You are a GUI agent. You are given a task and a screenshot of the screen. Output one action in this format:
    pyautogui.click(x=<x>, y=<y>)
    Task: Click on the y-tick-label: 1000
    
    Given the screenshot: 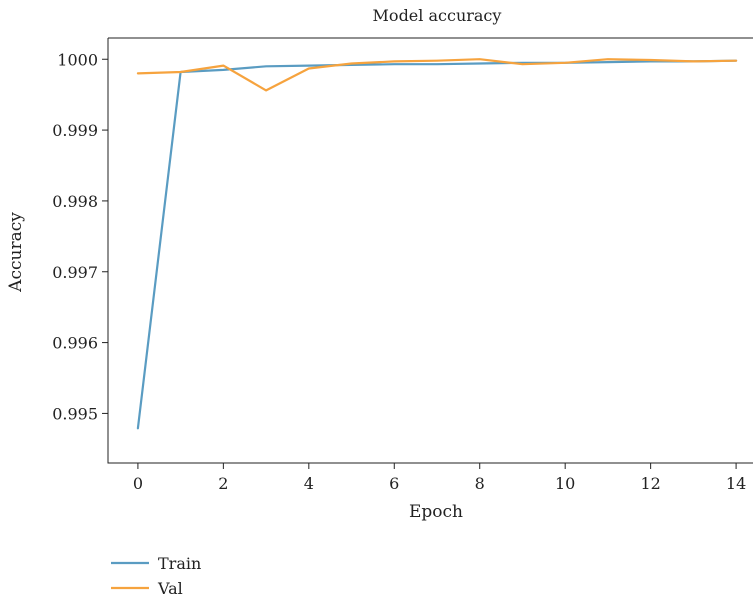 What is the action you would take?
    pyautogui.click(x=77, y=59)
    